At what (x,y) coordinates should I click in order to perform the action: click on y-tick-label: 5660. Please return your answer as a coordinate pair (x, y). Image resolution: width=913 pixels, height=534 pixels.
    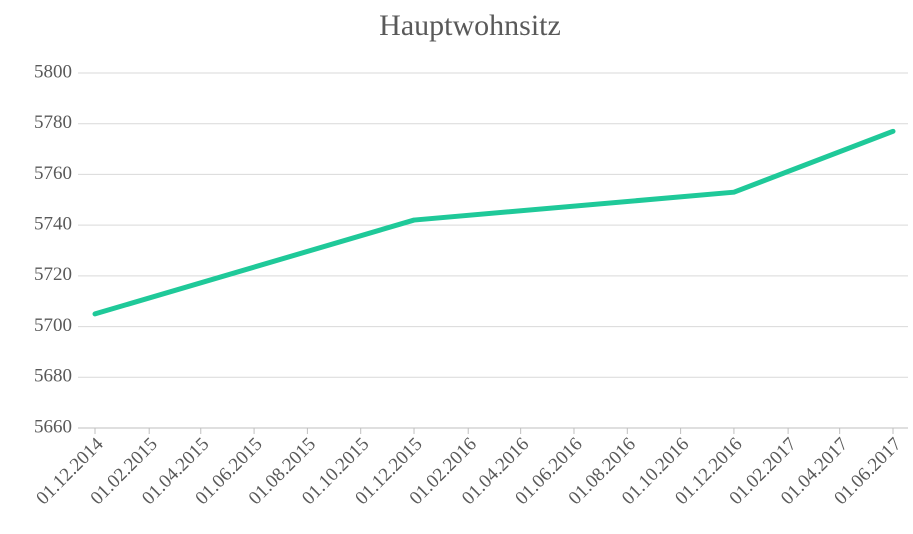
    Looking at the image, I should click on (53, 426).